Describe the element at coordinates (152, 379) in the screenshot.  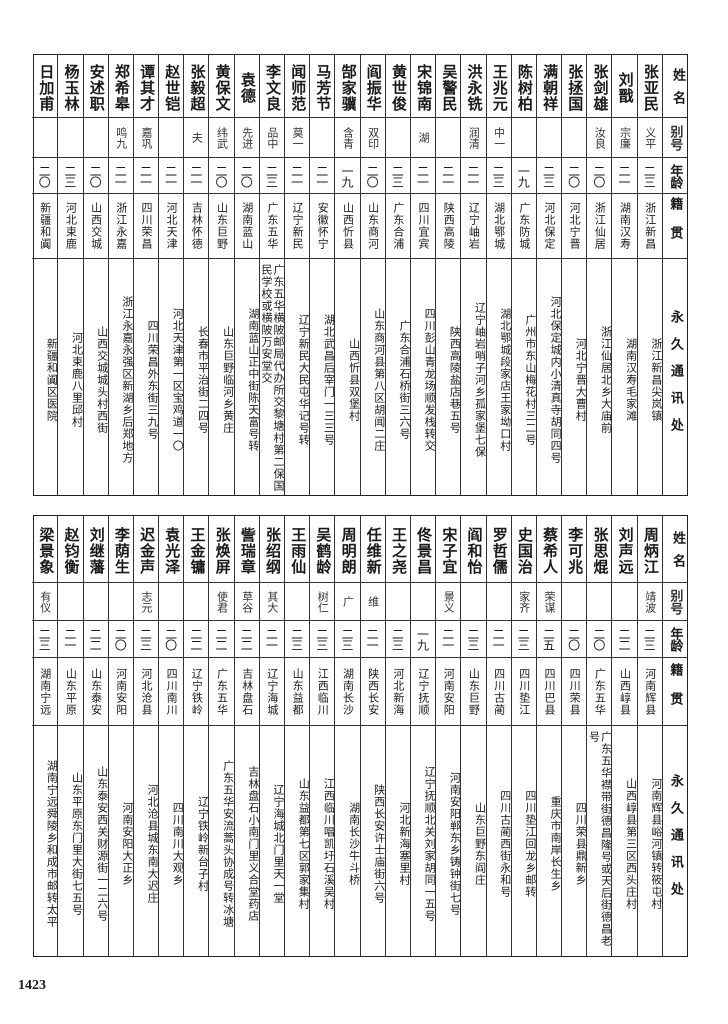
I see `cell-address: 四川荣昌外东街三九号` at that location.